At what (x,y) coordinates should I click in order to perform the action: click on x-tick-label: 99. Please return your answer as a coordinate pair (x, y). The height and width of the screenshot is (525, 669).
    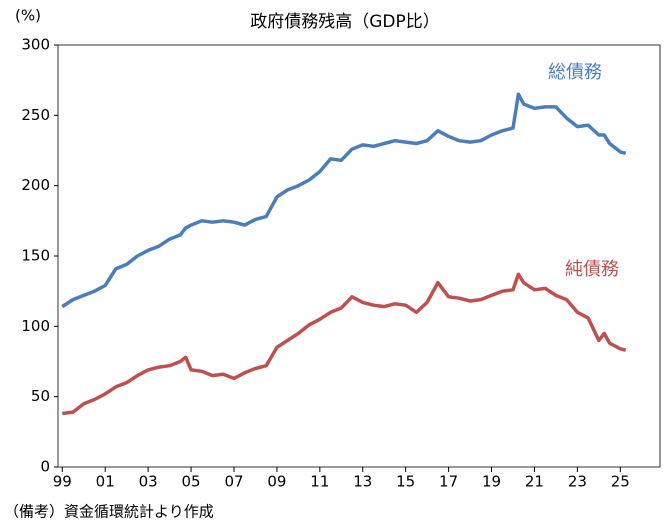
    Looking at the image, I should click on (62, 482).